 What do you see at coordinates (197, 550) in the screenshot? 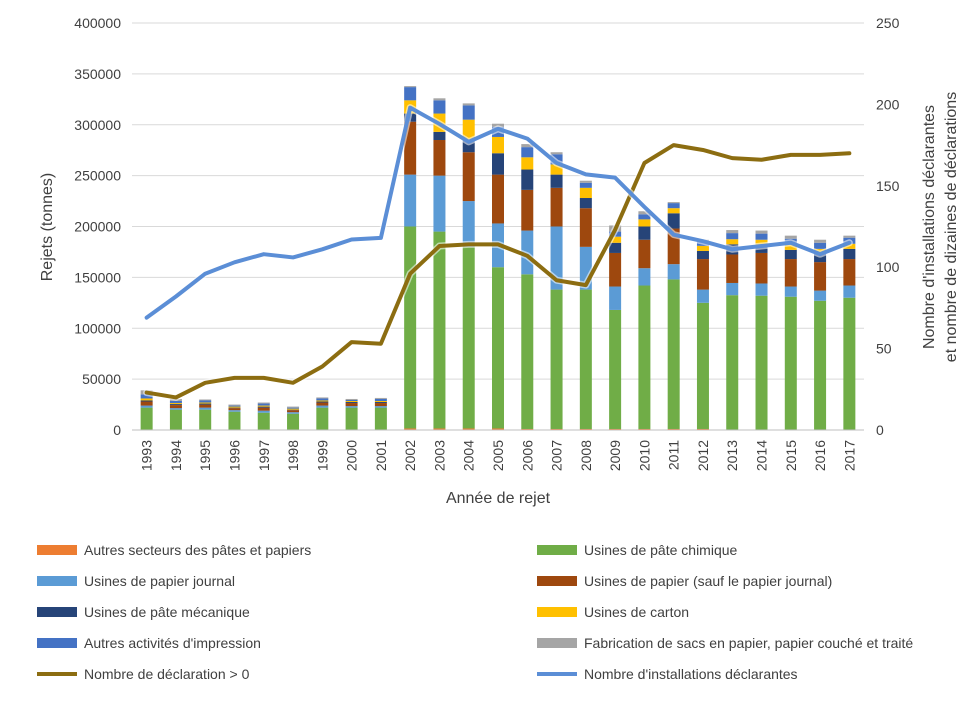
I see `legend-label: Autres secteurs des pâtes et papiers` at bounding box center [197, 550].